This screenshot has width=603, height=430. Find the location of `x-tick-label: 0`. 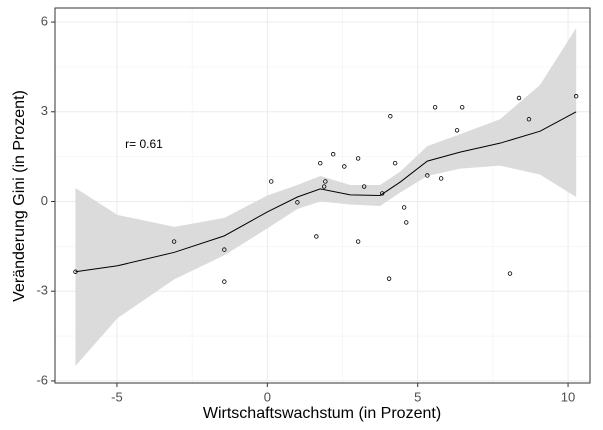

x-tick-label: 0 is located at coordinates (267, 396).